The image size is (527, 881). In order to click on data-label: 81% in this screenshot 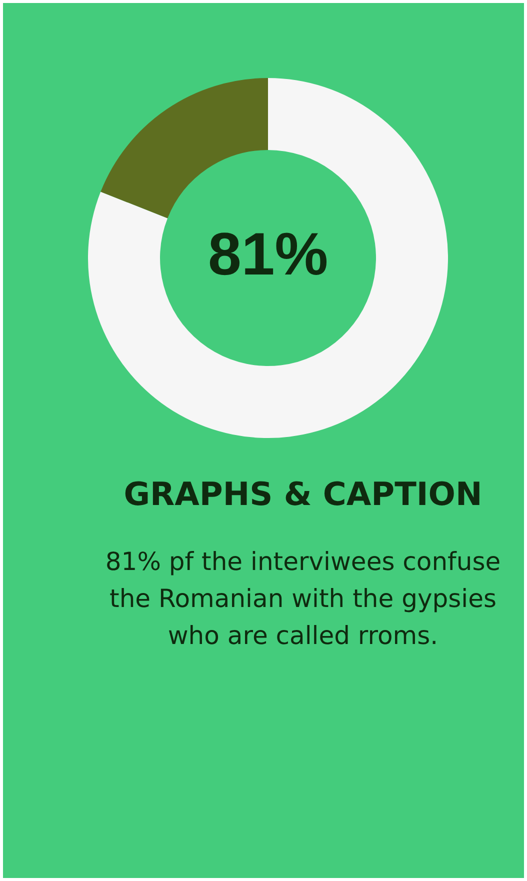, I will do `click(268, 254)`.